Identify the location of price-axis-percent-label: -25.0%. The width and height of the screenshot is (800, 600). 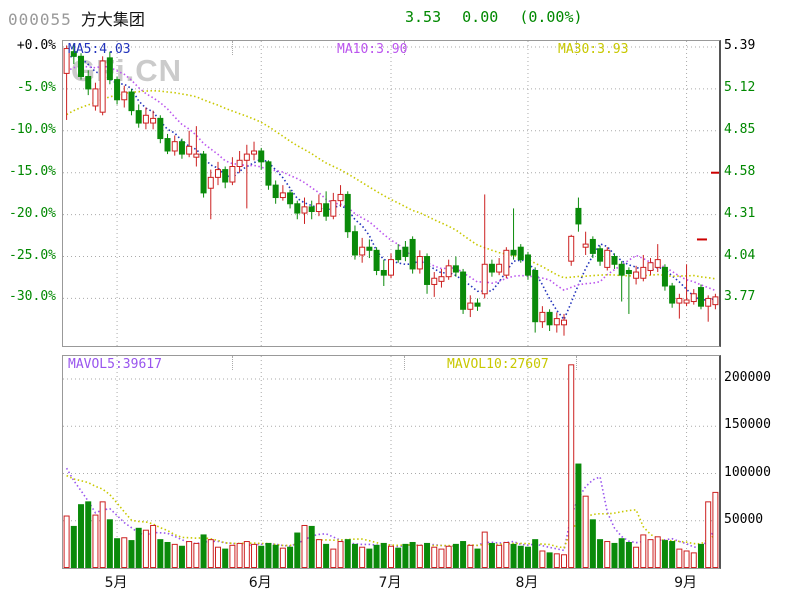
(32, 255).